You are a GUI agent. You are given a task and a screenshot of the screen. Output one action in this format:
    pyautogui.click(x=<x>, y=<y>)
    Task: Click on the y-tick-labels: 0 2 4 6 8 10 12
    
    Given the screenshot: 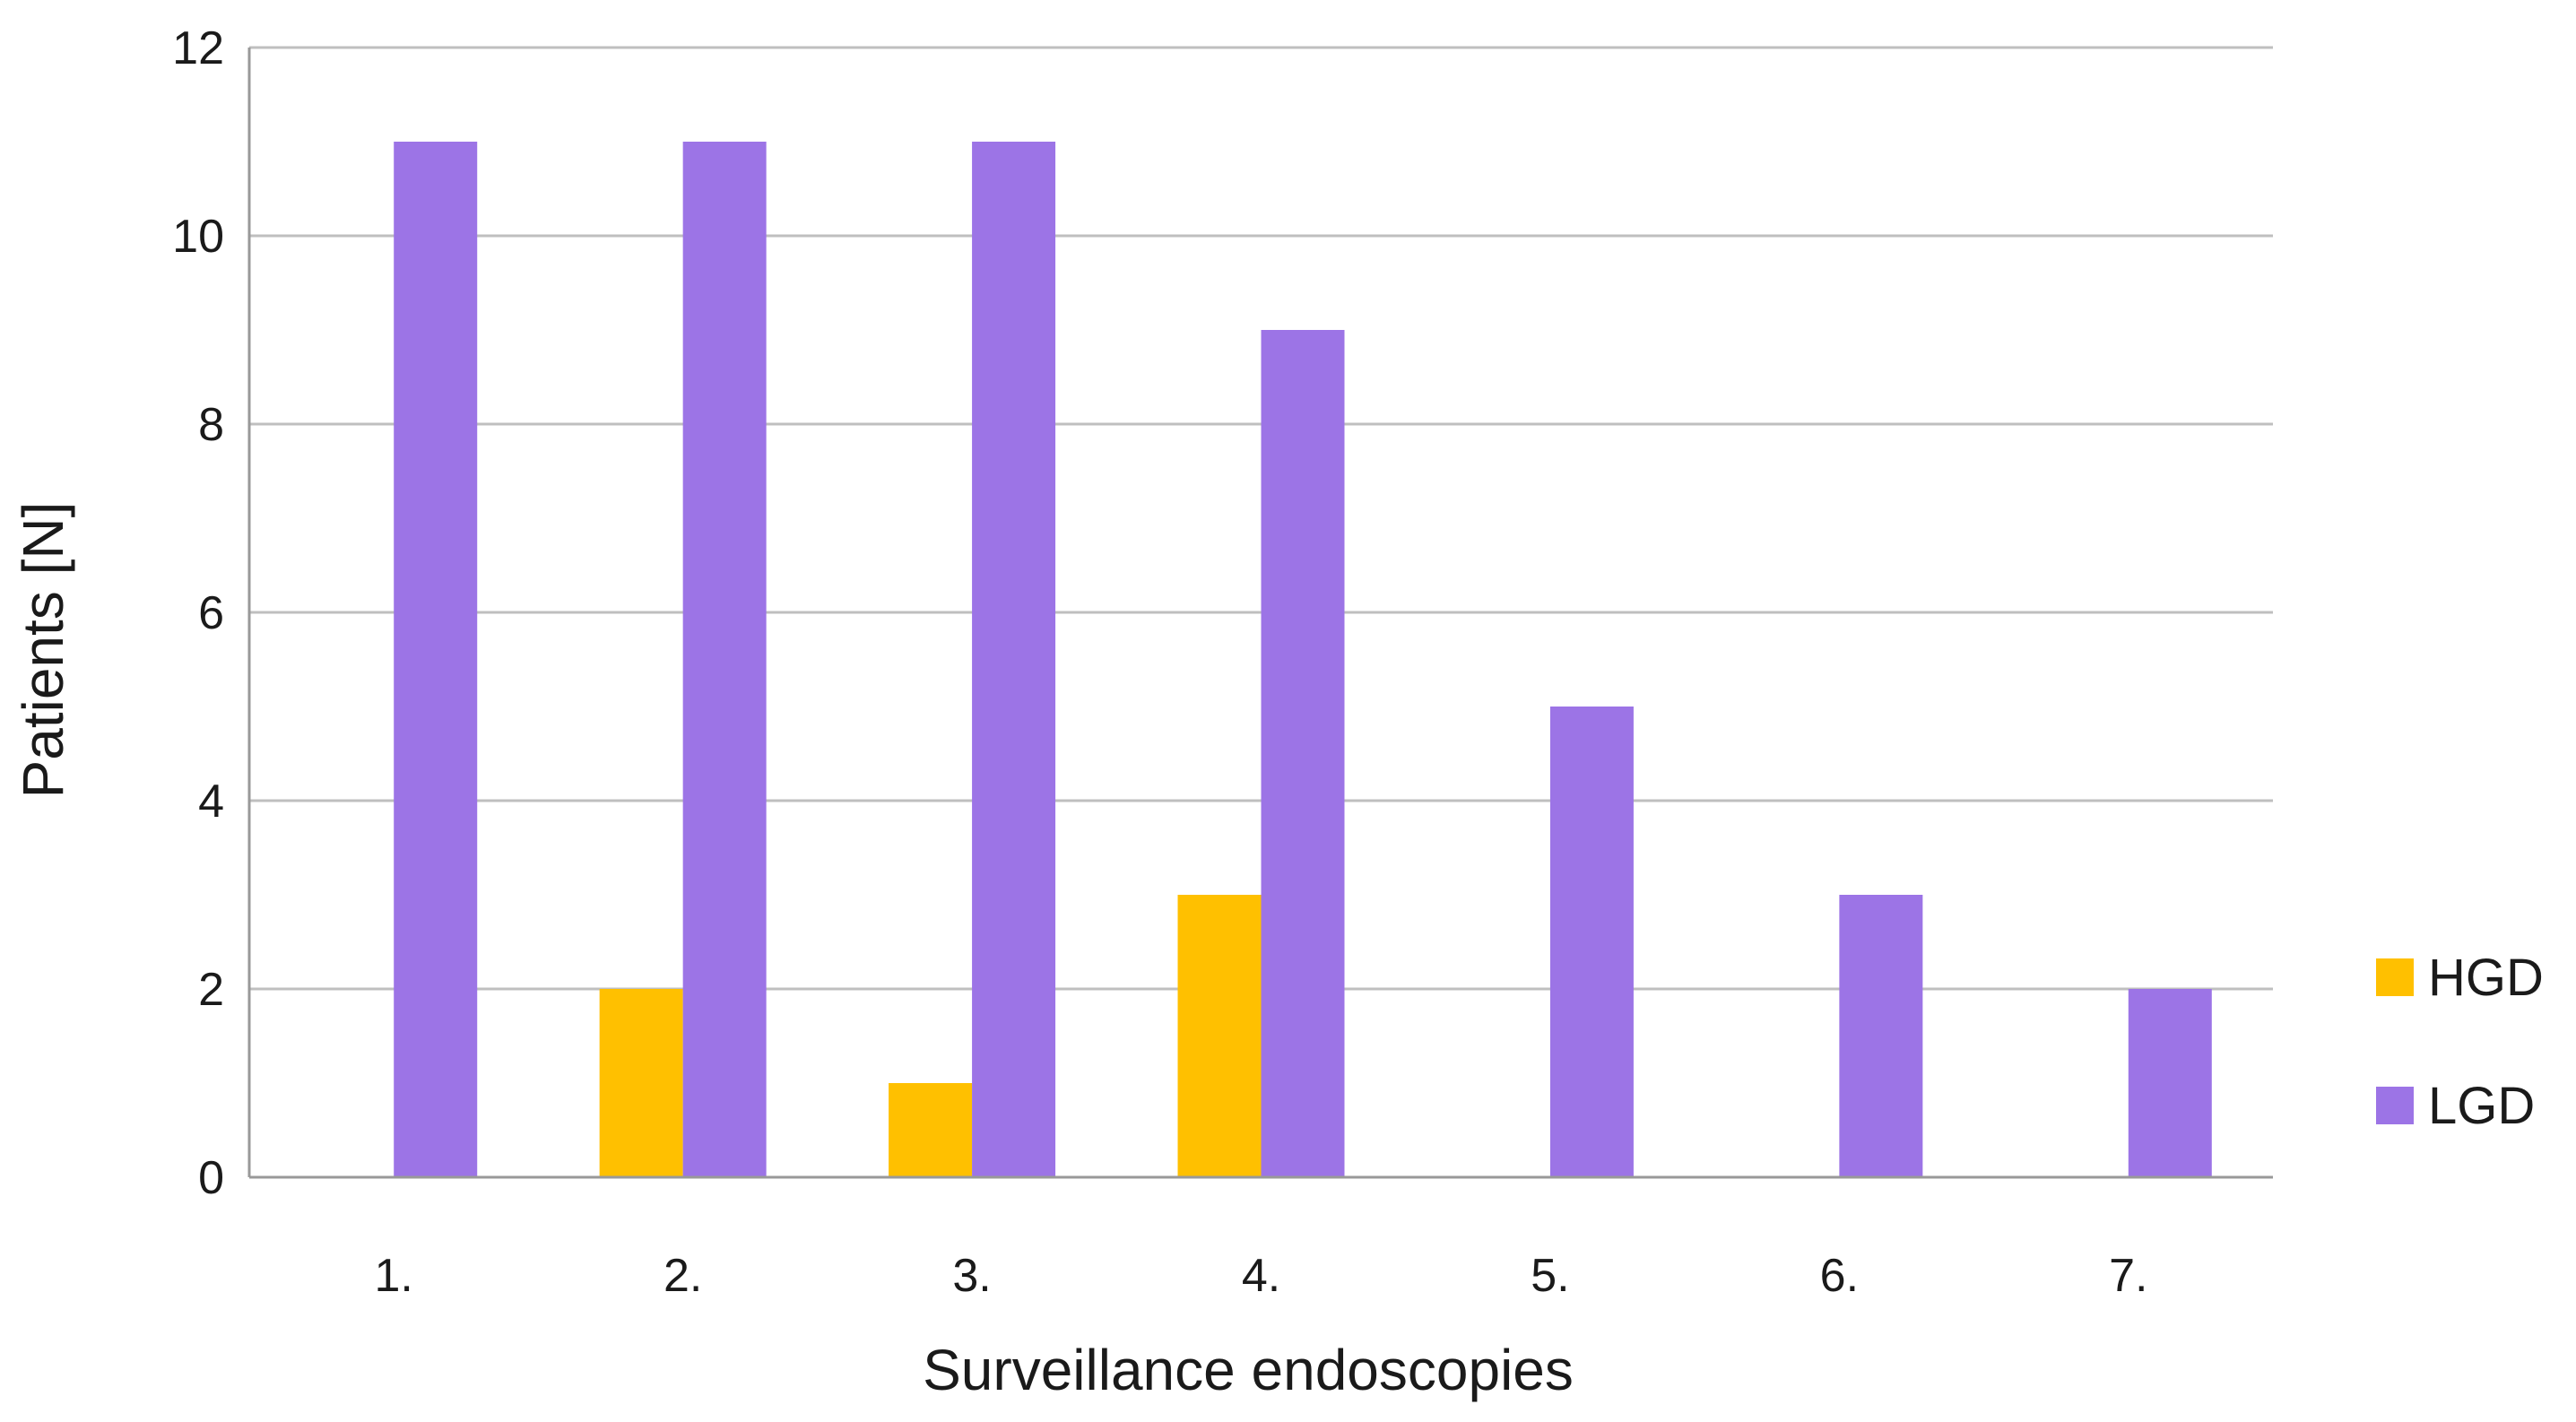 What is the action you would take?
    pyautogui.click(x=198, y=613)
    